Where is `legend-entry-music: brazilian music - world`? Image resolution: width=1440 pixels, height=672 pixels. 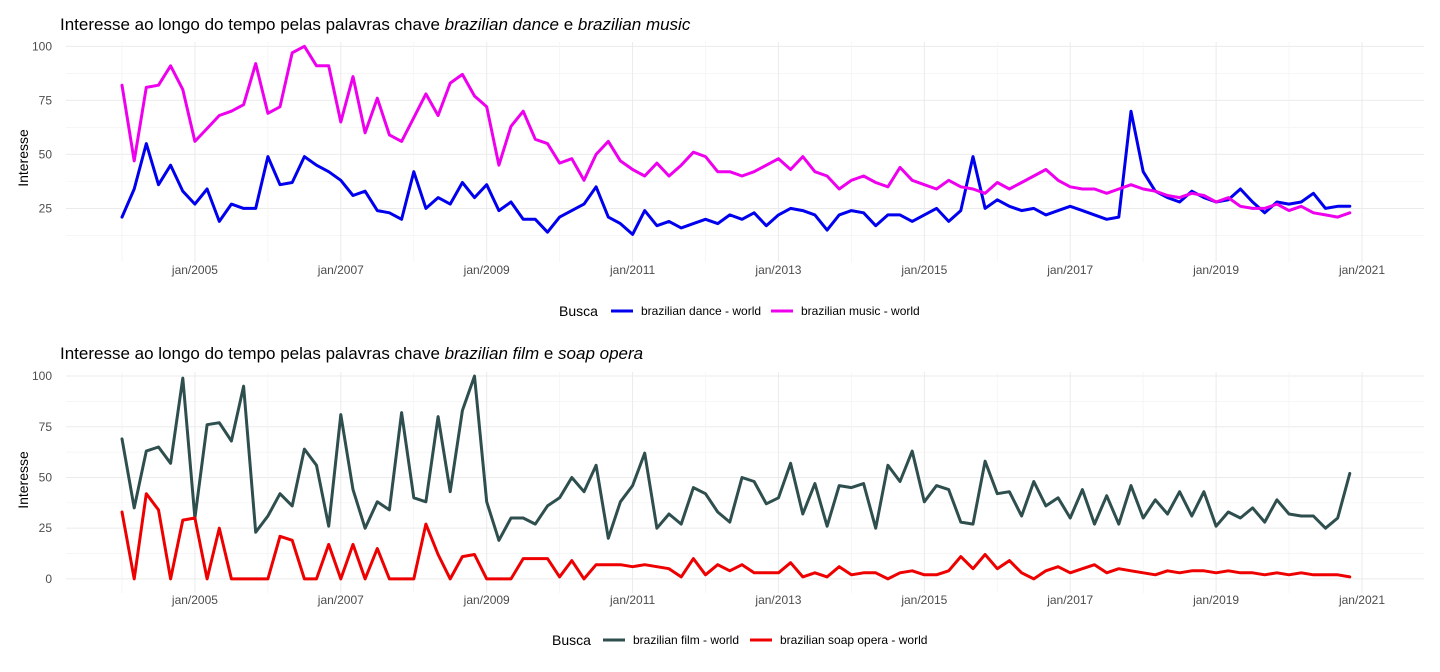
legend-entry-music: brazilian music - world is located at coordinates (860, 311).